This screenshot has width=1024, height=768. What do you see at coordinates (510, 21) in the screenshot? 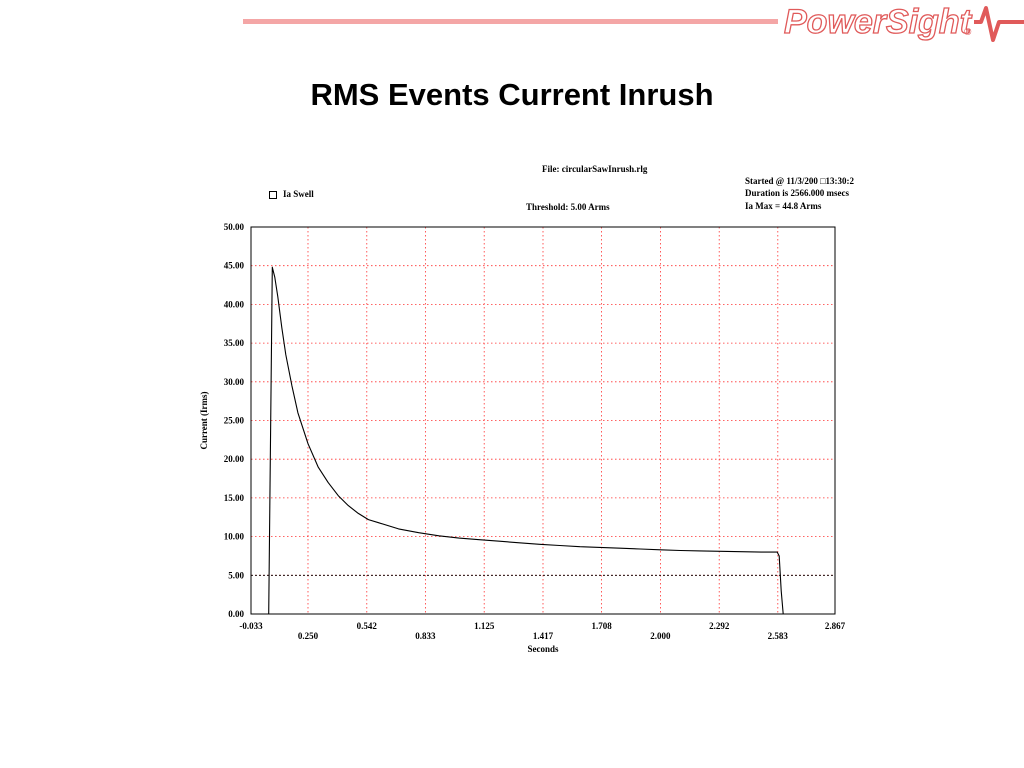
I see `header-rule` at bounding box center [510, 21].